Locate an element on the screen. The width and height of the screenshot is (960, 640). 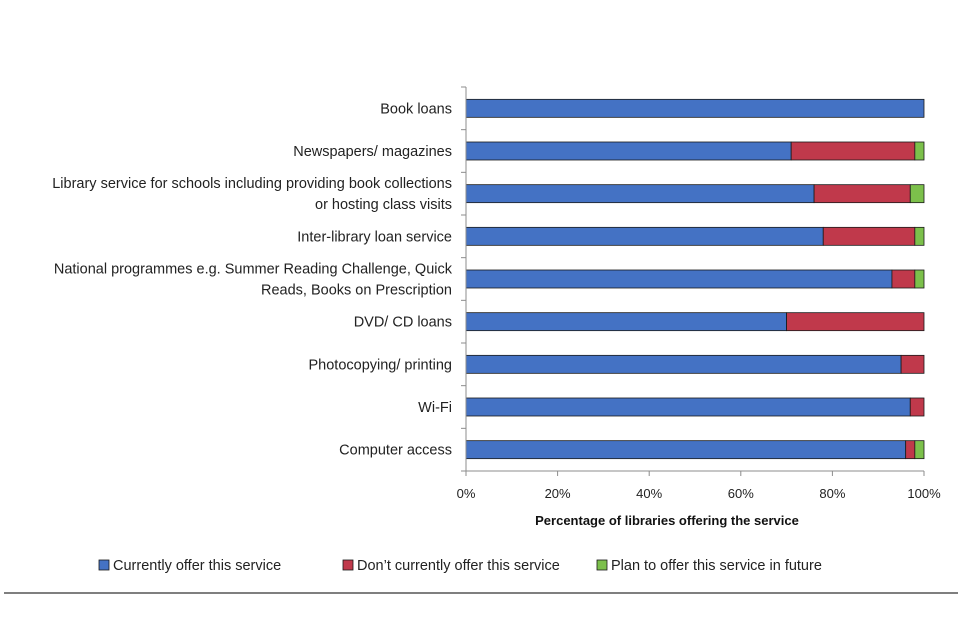
x-tick-label: 80% is located at coordinates (832, 493).